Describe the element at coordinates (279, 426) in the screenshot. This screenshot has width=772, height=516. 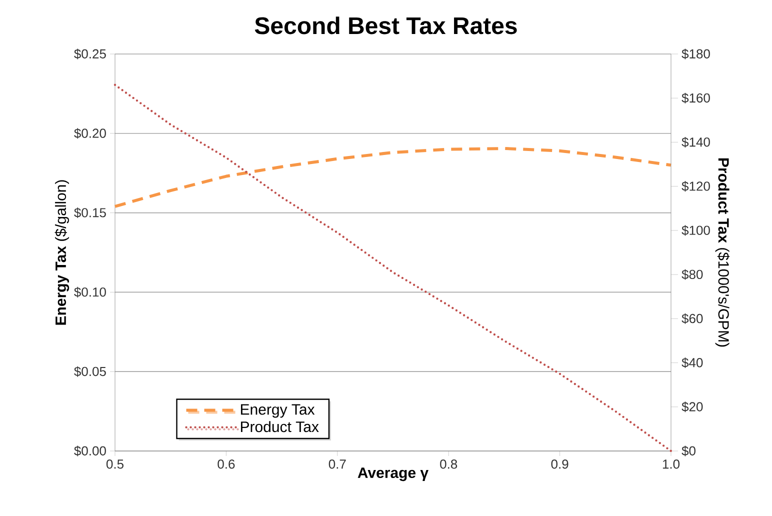
I see `legend-label: Product Tax` at that location.